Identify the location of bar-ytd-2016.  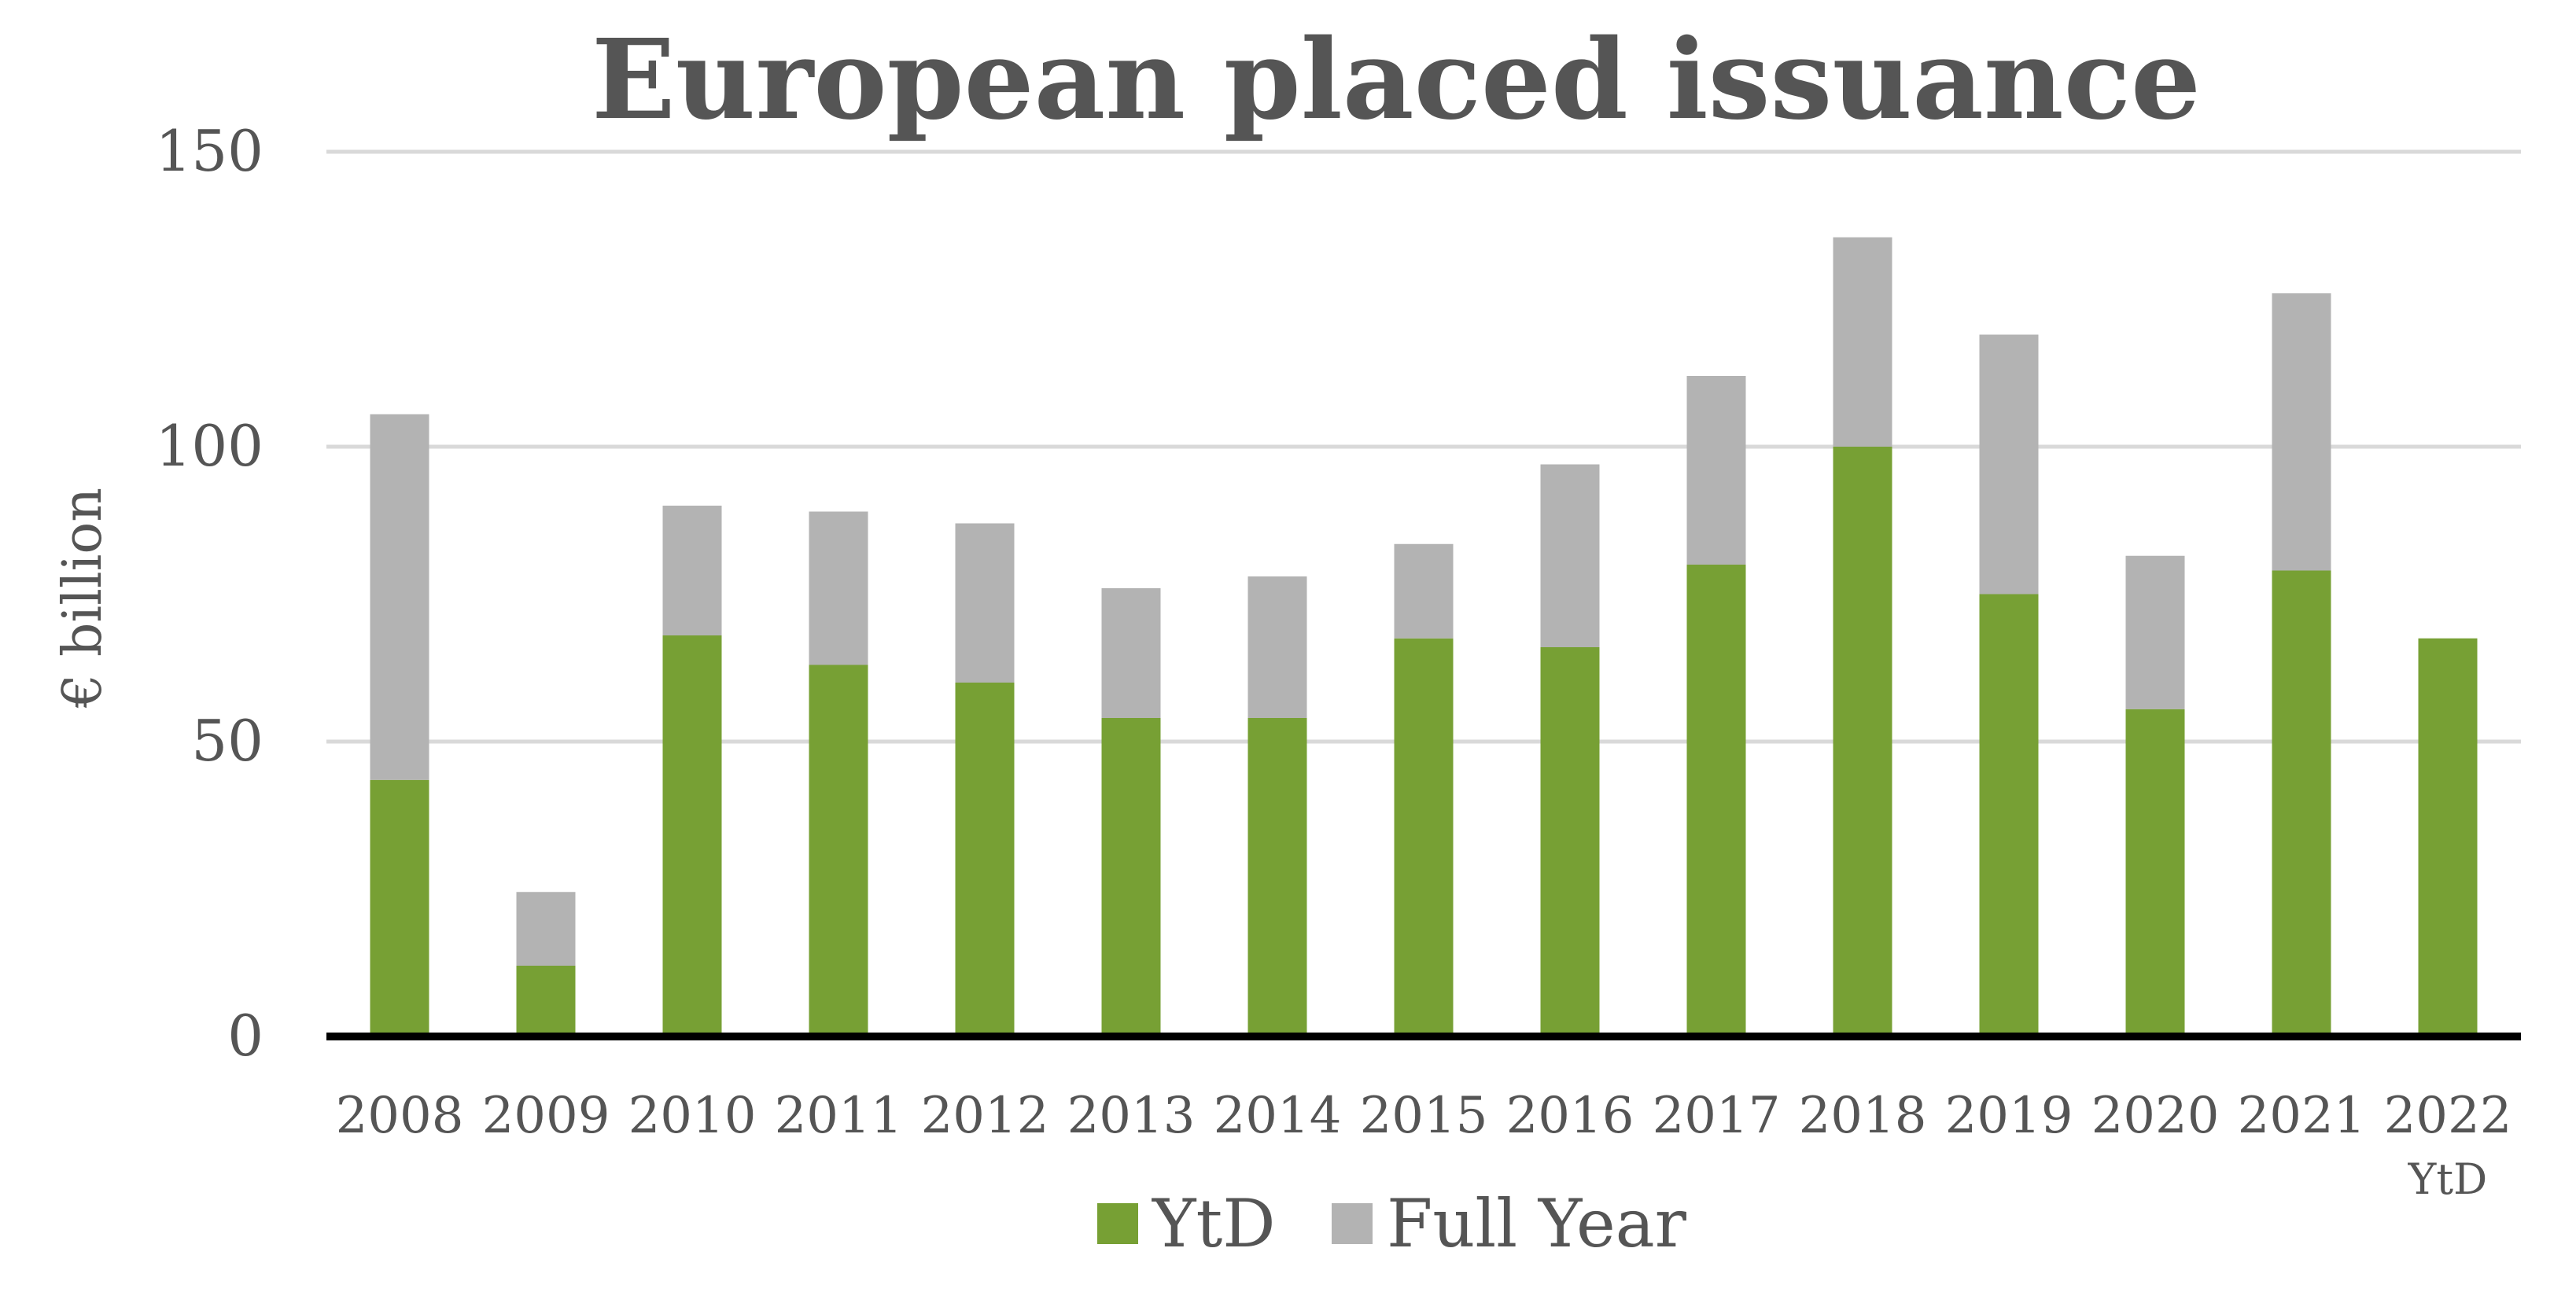
(1570, 841).